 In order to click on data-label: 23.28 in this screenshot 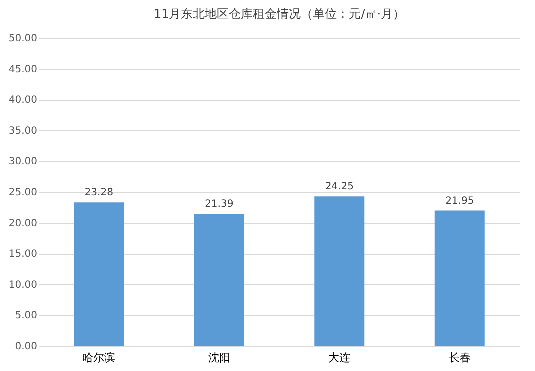, I will do `click(99, 193)`.